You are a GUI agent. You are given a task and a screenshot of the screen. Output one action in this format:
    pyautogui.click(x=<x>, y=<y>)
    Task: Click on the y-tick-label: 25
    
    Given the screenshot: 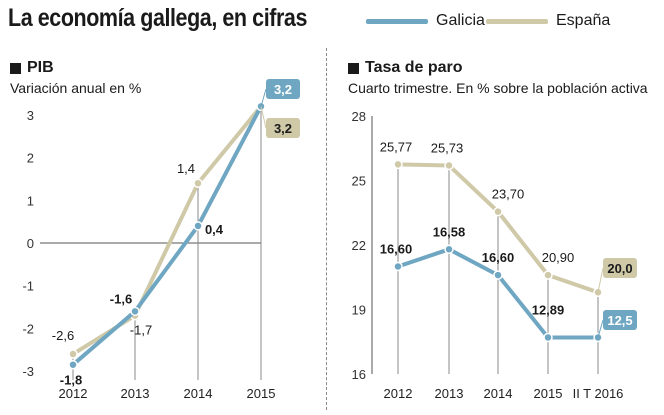 What is the action you would take?
    pyautogui.click(x=359, y=181)
    